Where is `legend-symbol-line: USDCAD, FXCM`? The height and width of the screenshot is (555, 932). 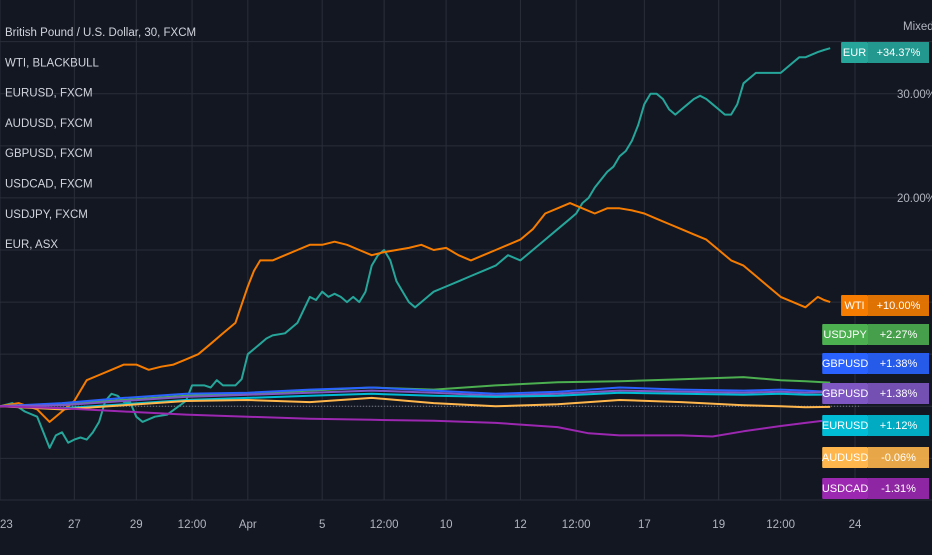 legend-symbol-line: USDCAD, FXCM is located at coordinates (49, 185).